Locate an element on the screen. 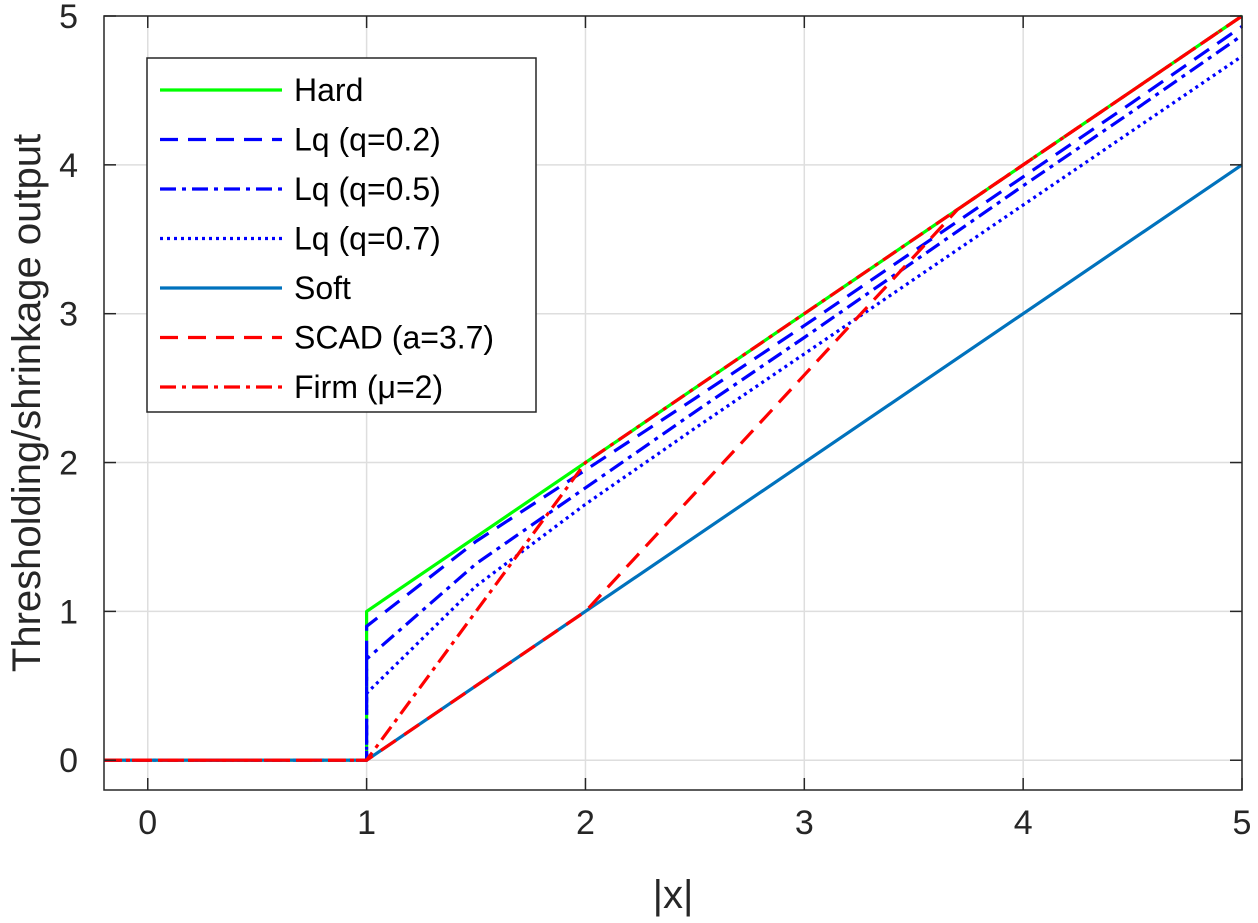 The height and width of the screenshot is (923, 1258). x-tick-label: 2 is located at coordinates (585, 823).